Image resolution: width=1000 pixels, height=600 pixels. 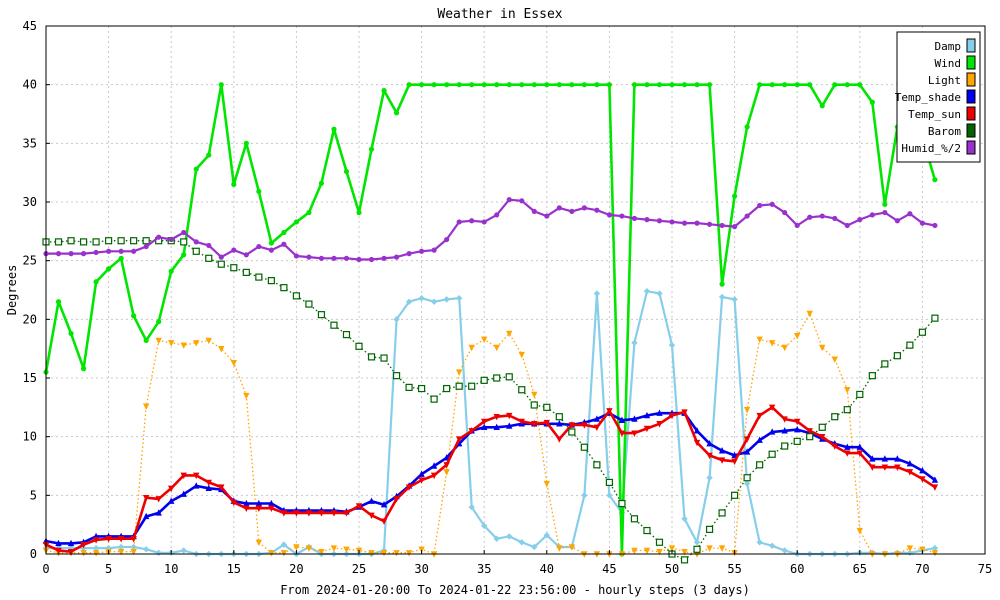 What do you see at coordinates (948, 63) in the screenshot?
I see `legend-label-wind: Wind` at bounding box center [948, 63].